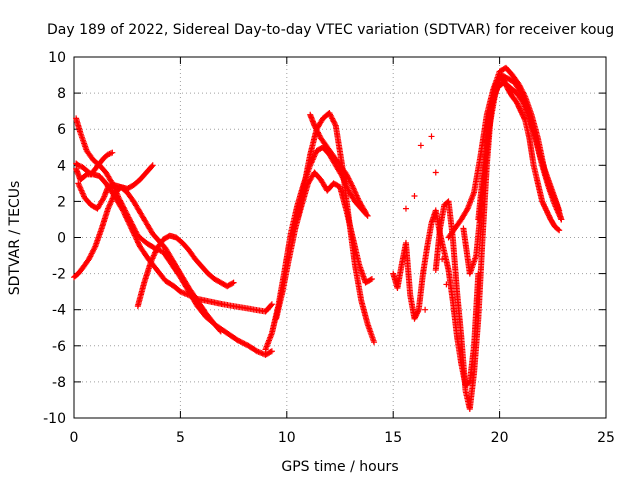  Describe the element at coordinates (59, 347) in the screenshot. I see `y-tick-label: -6` at that location.